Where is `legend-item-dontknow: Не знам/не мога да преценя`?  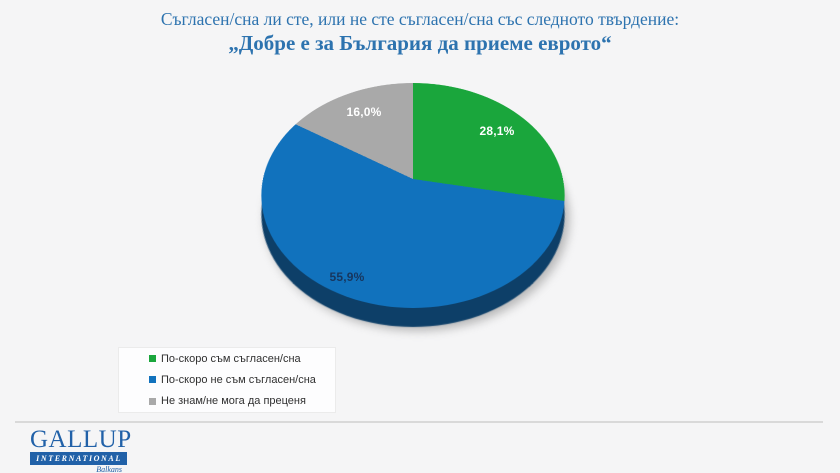 legend-item-dontknow: Не знам/не мога да преценя is located at coordinates (227, 401).